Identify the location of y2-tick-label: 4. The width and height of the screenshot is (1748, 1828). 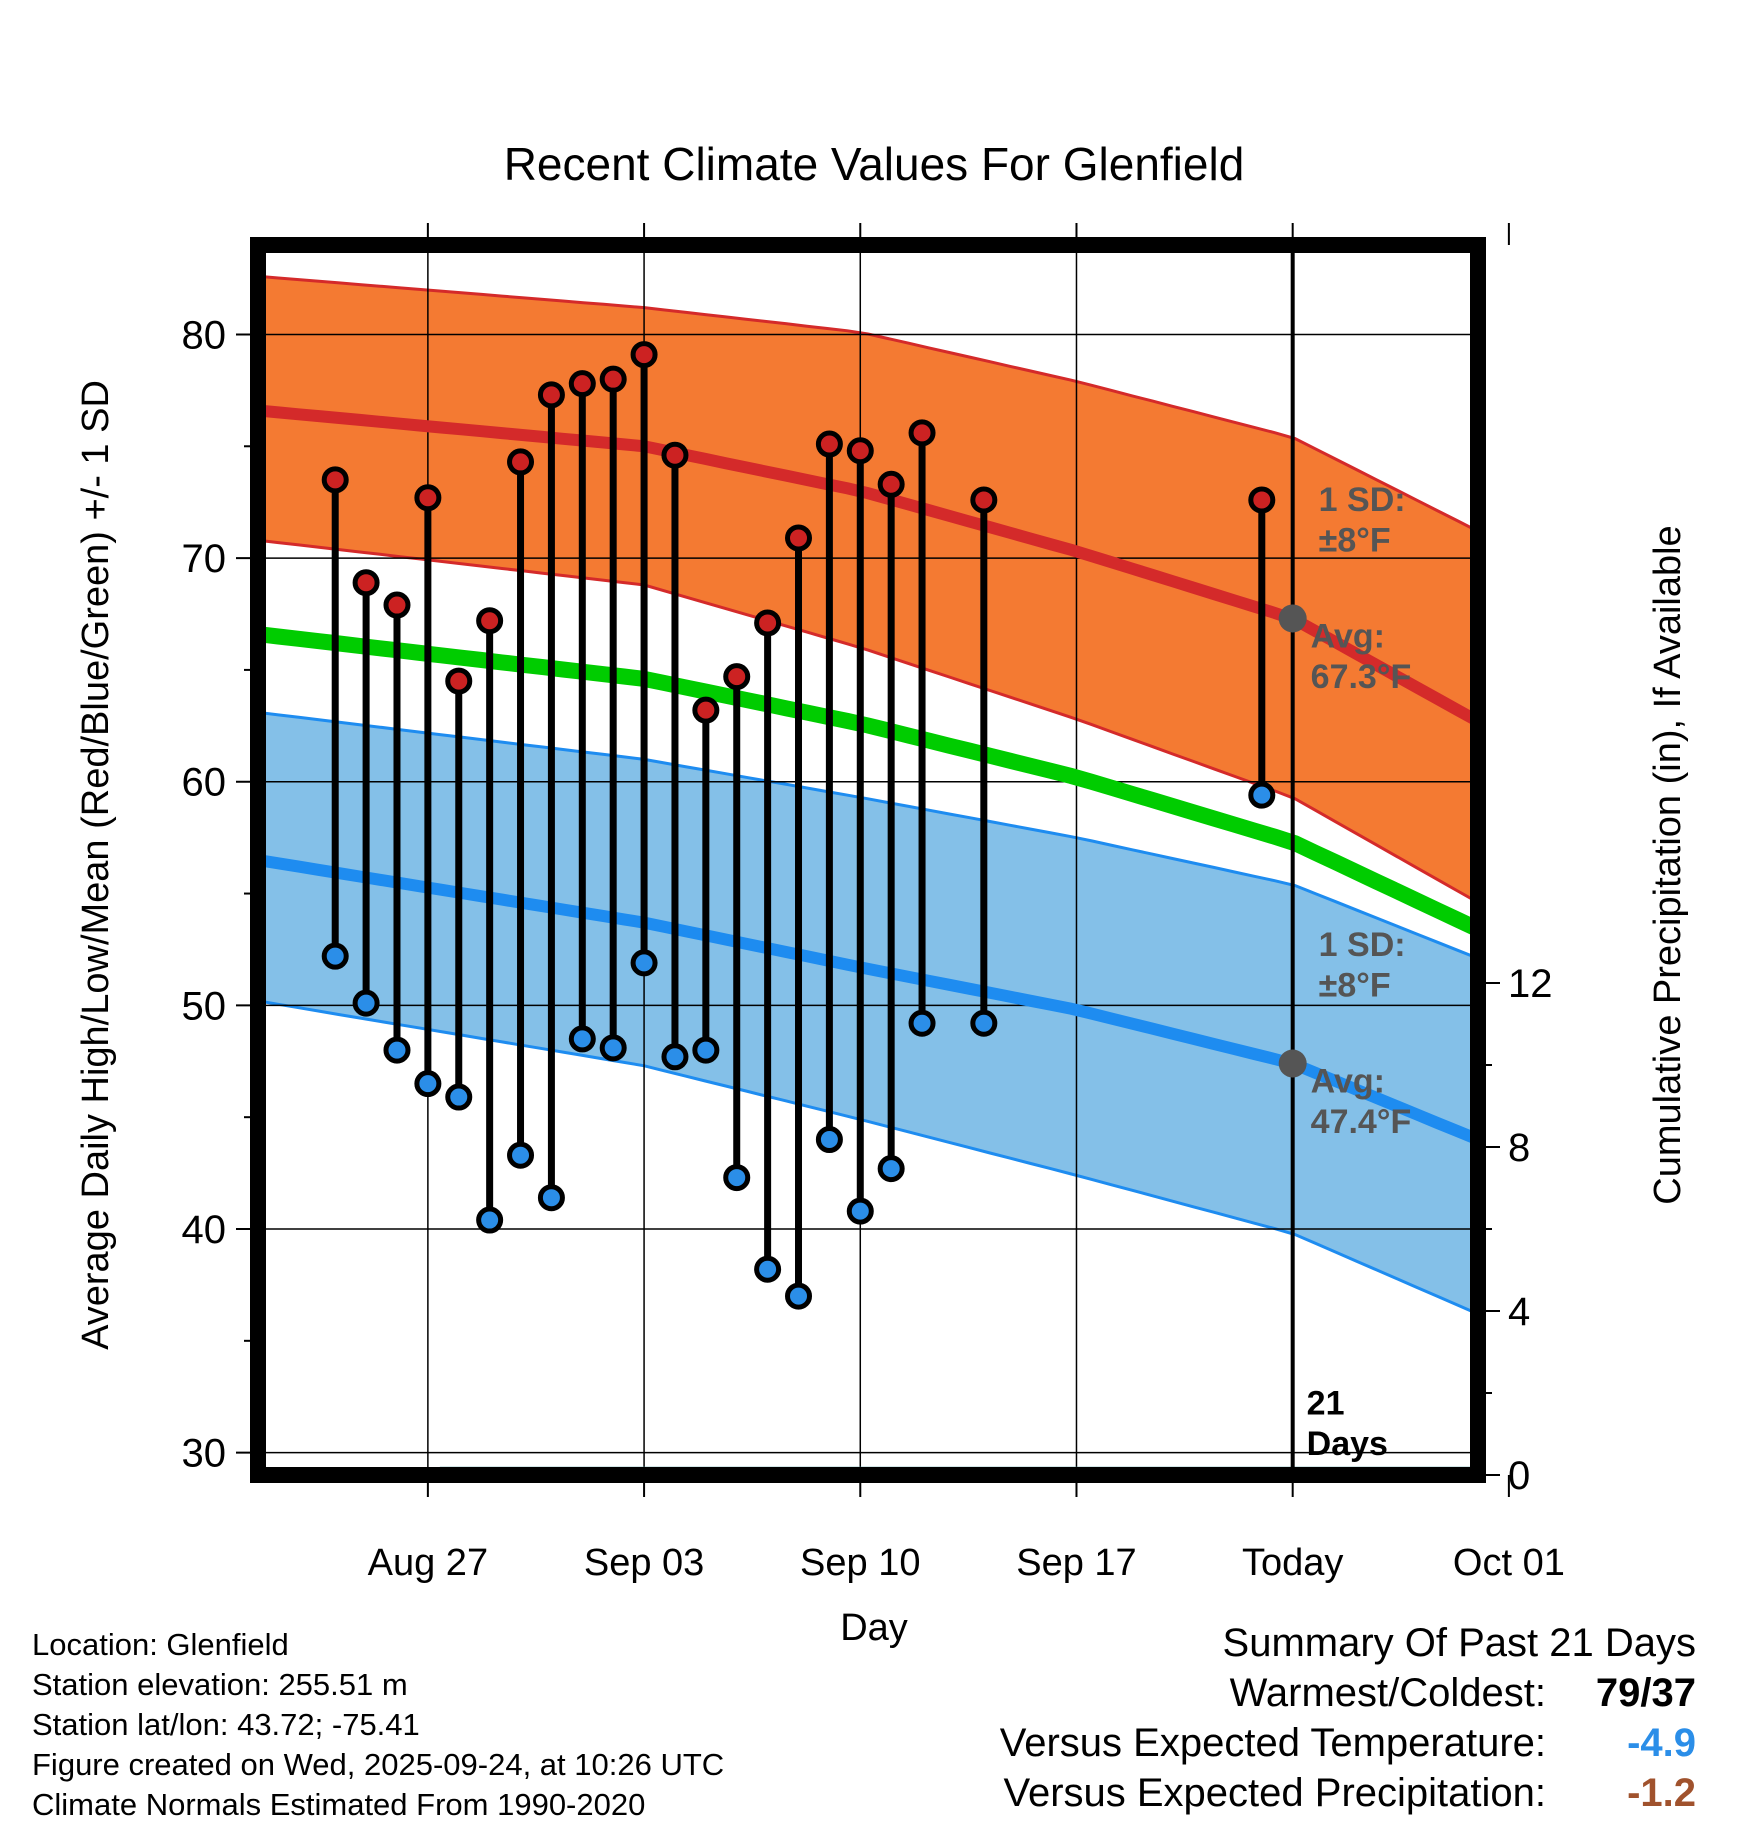
(1519, 1312).